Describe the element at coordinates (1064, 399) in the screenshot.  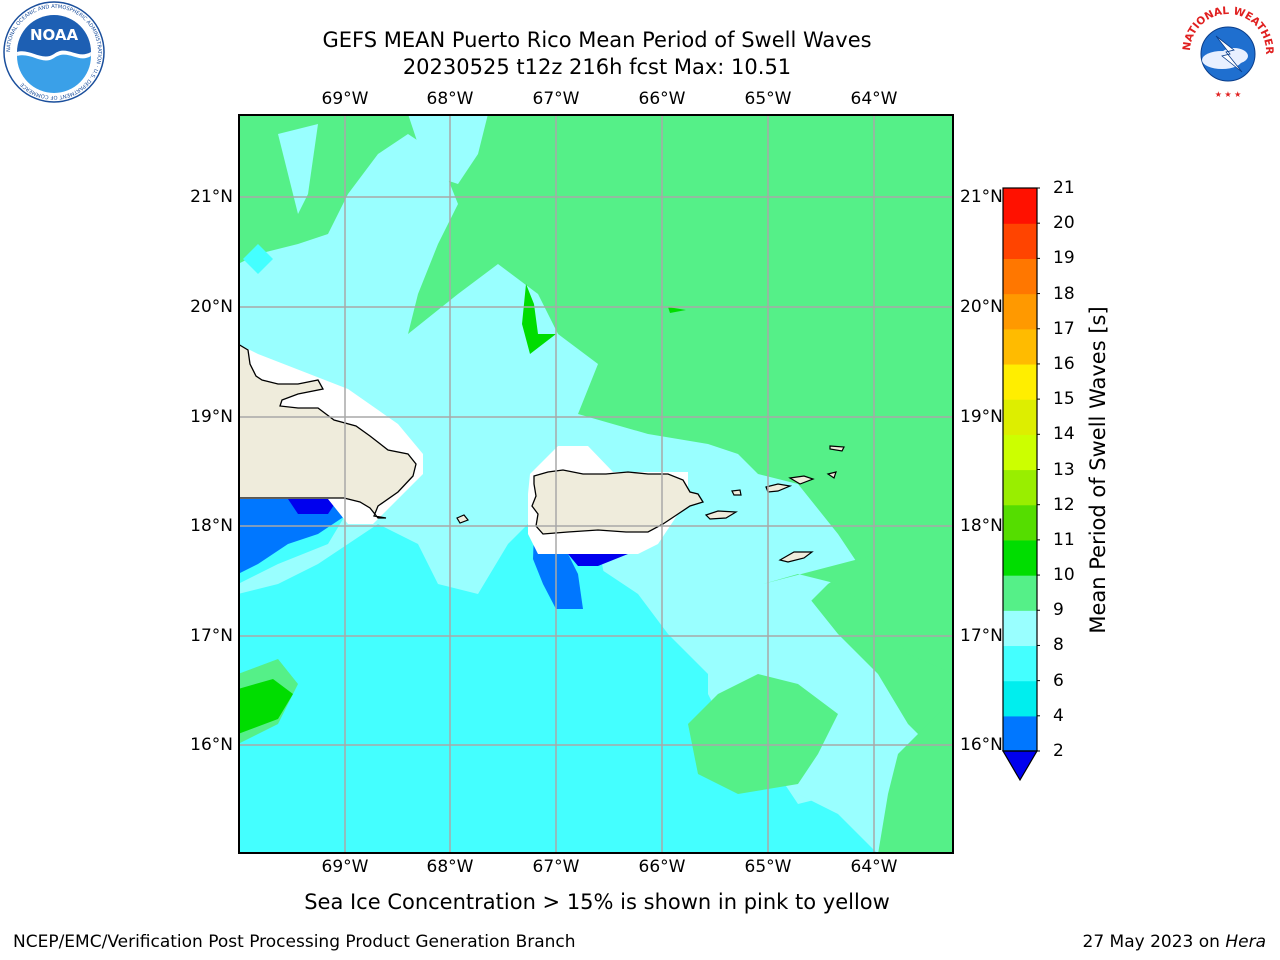
I see `colorbar-tick-label: 15` at that location.